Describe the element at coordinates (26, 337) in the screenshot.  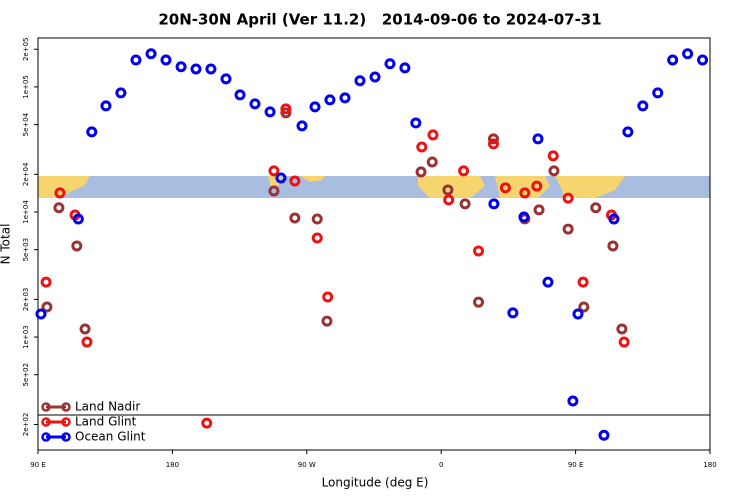
I see `y-tick-label: 1e+03` at that location.